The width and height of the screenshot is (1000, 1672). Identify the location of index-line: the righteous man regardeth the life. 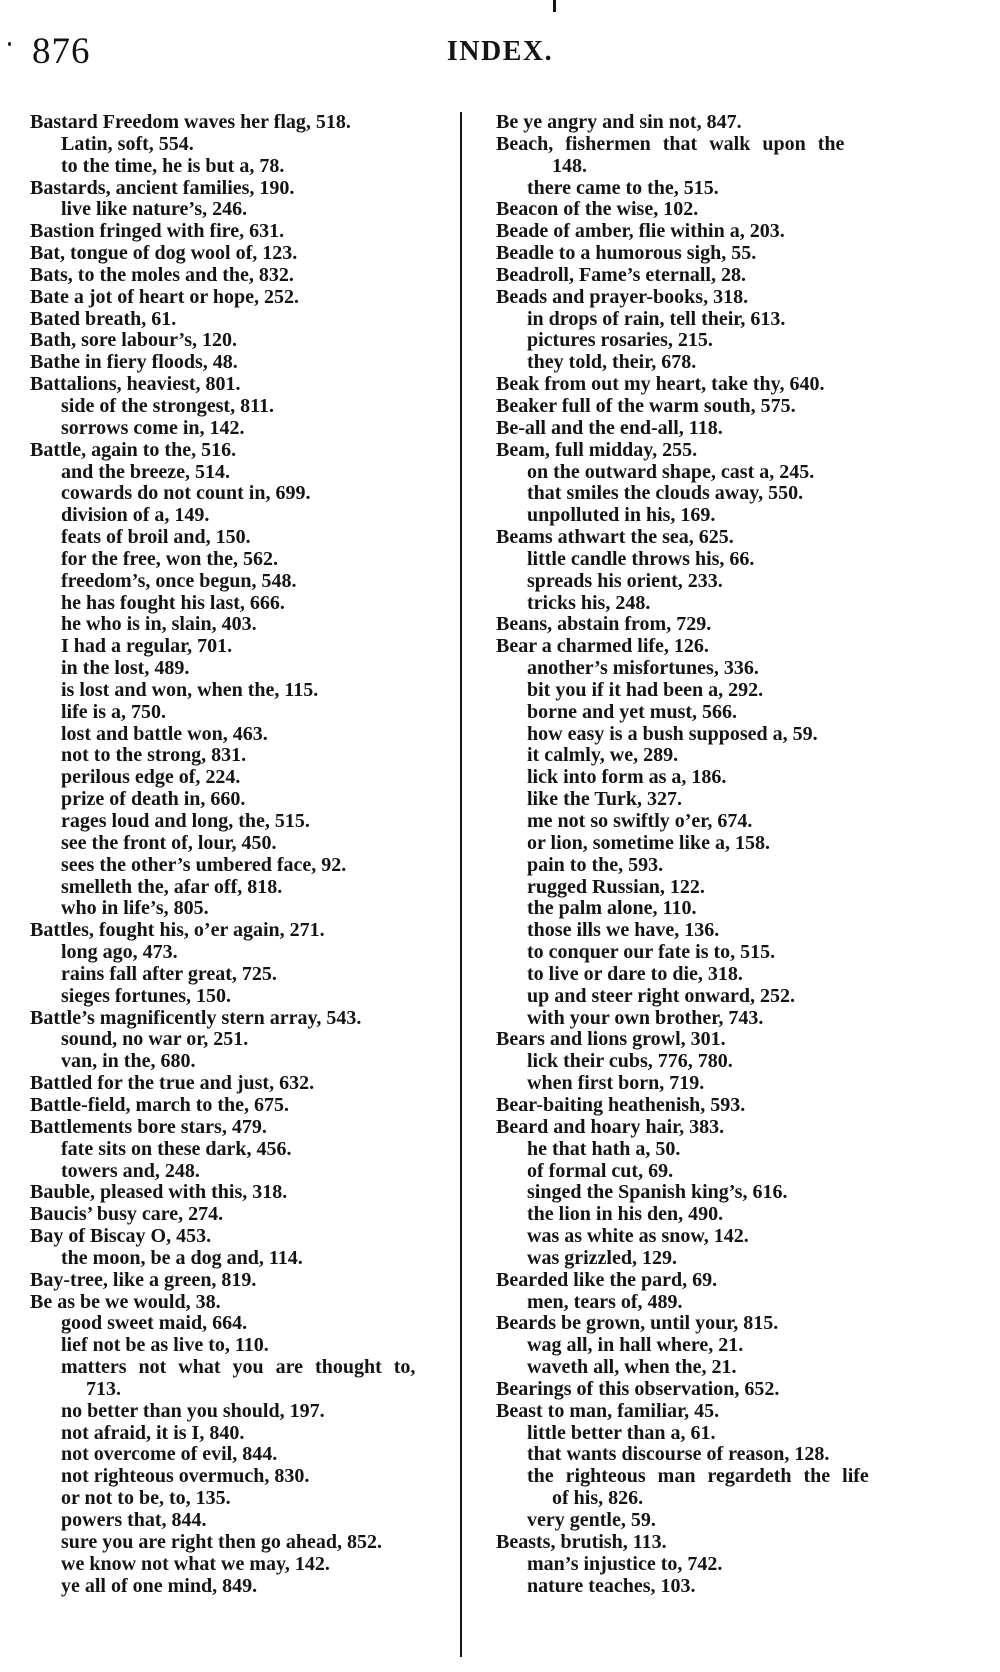
(698, 1476).